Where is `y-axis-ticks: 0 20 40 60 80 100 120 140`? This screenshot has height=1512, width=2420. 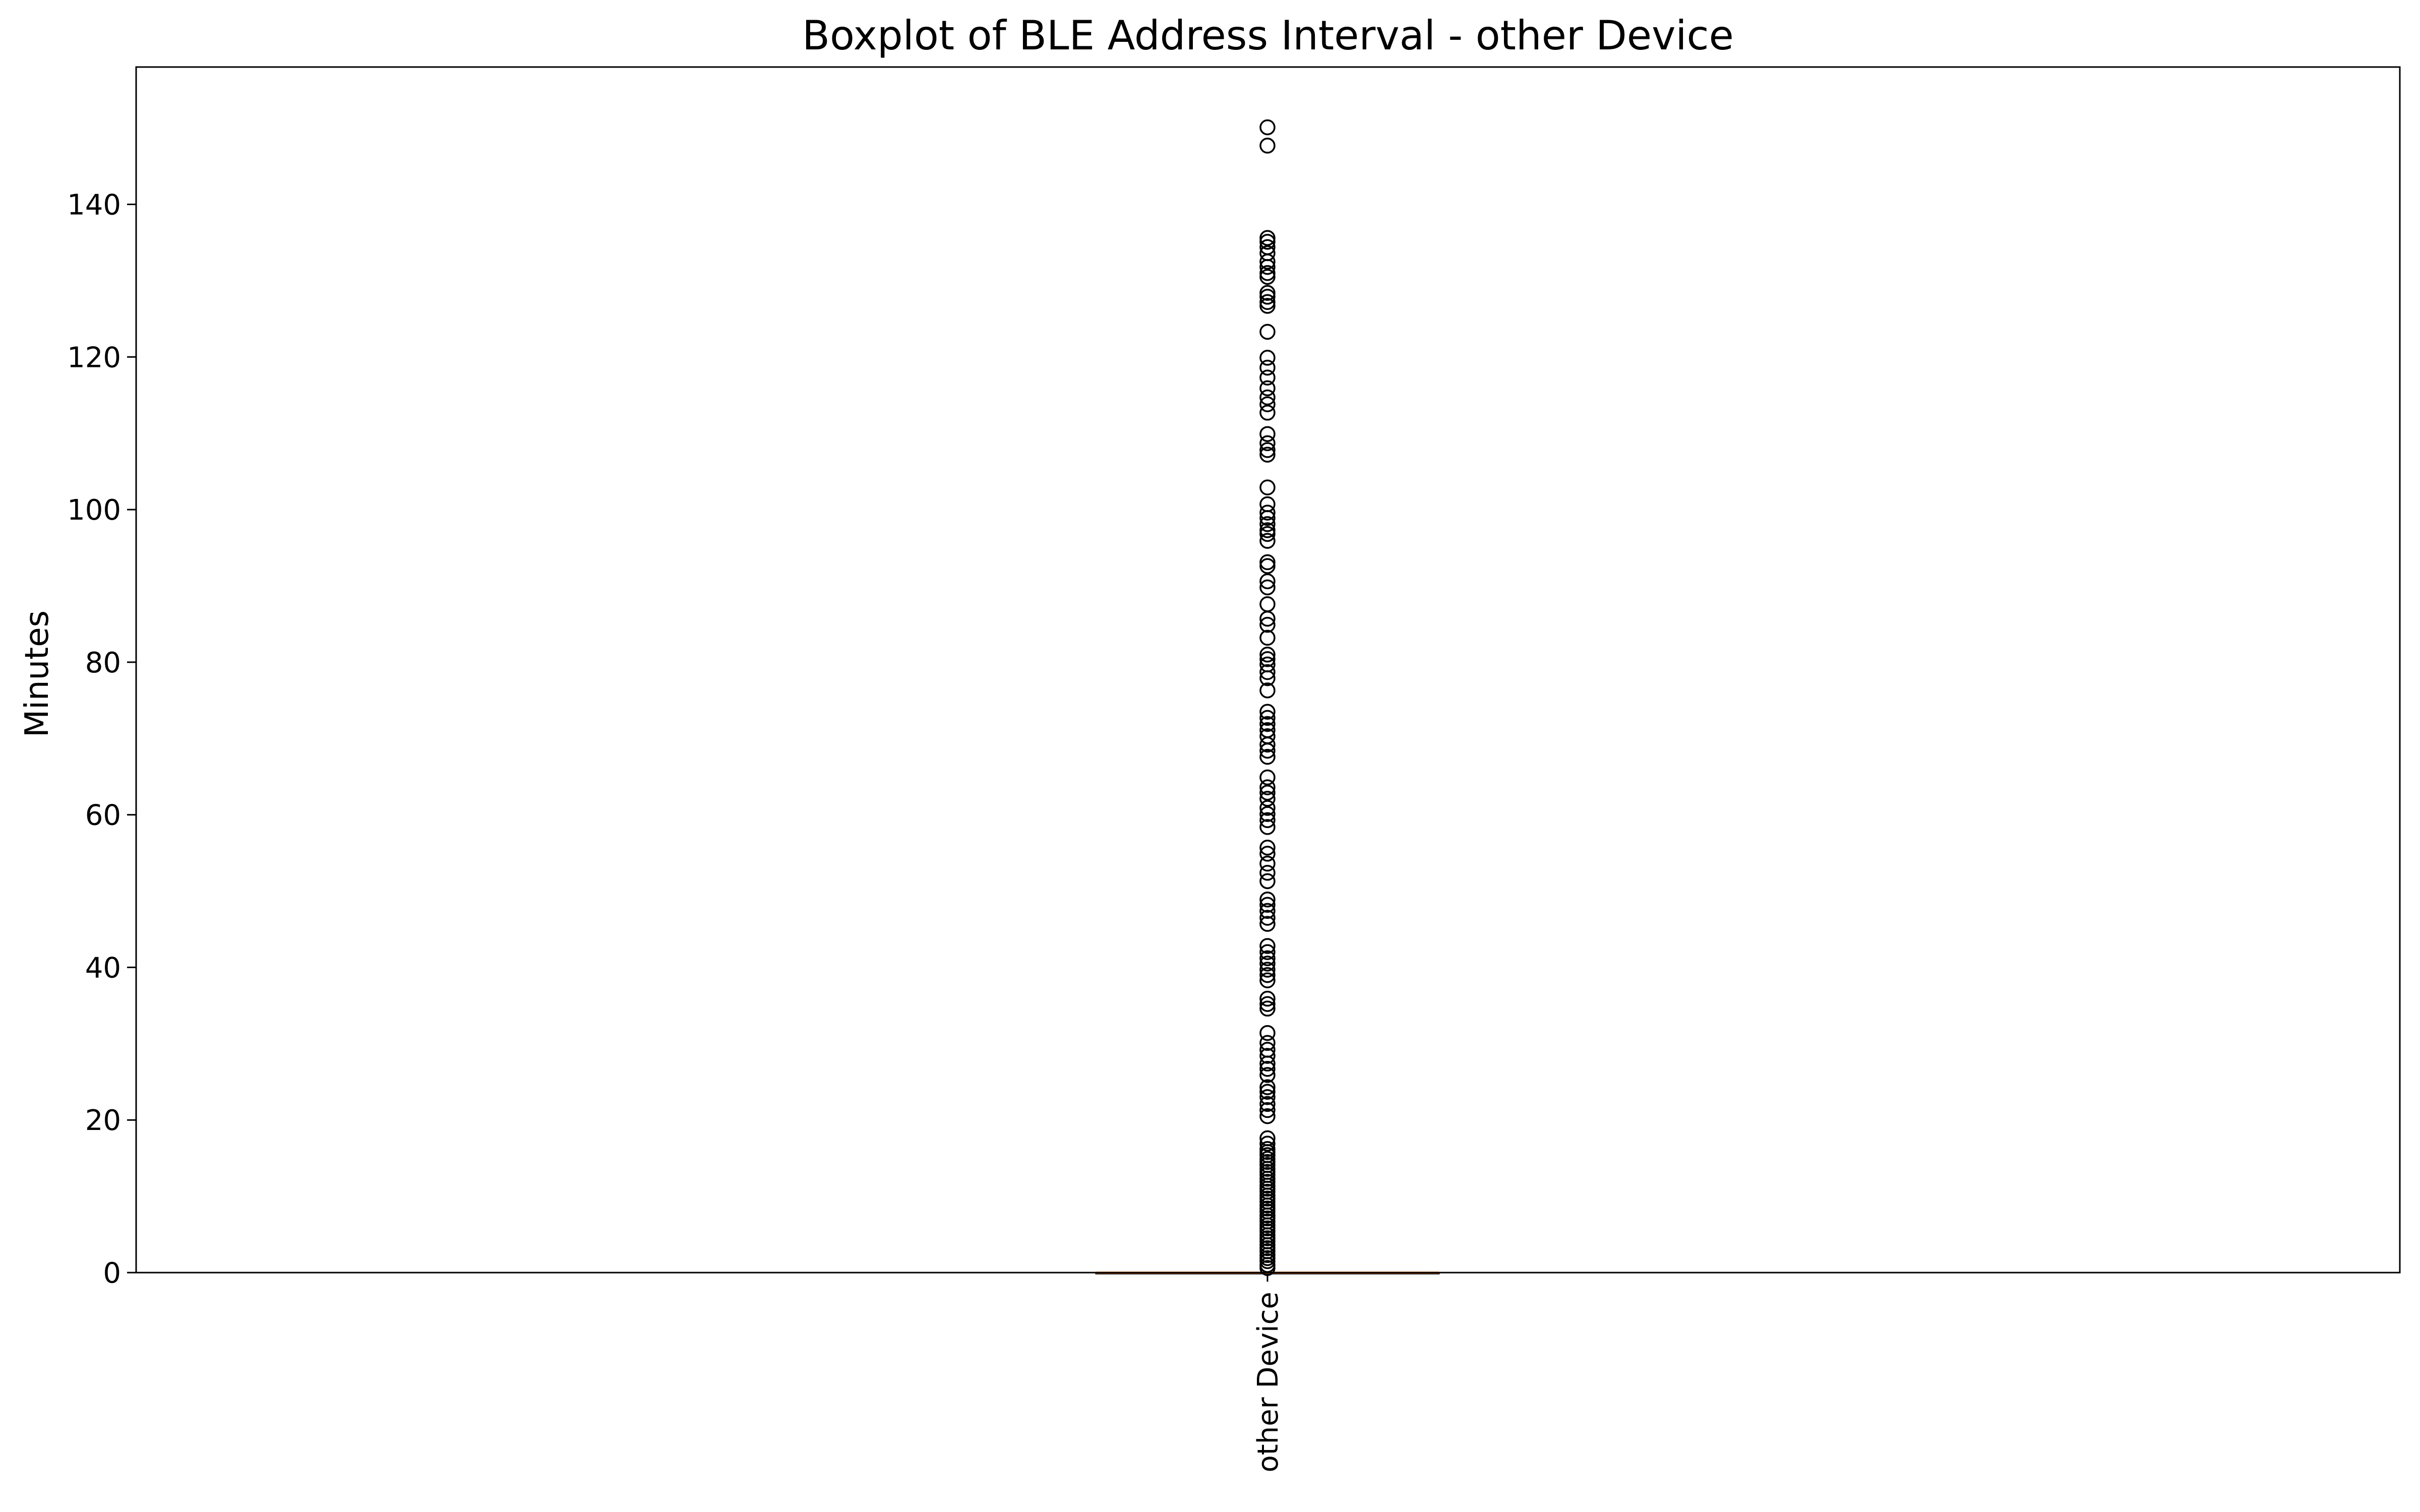
y-axis-ticks: 0 20 40 60 80 100 120 140 is located at coordinates (101, 739).